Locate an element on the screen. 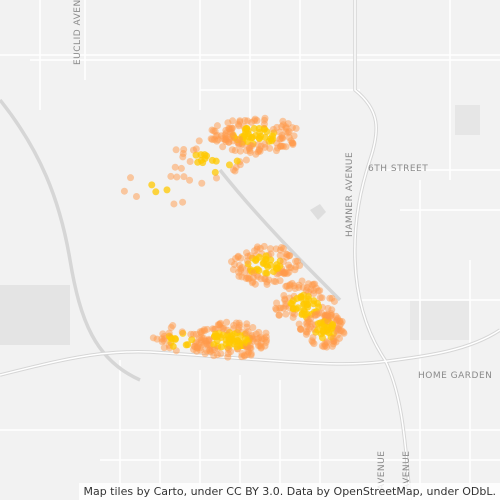  street-label: HAMNER AVENUE is located at coordinates (350, 194).